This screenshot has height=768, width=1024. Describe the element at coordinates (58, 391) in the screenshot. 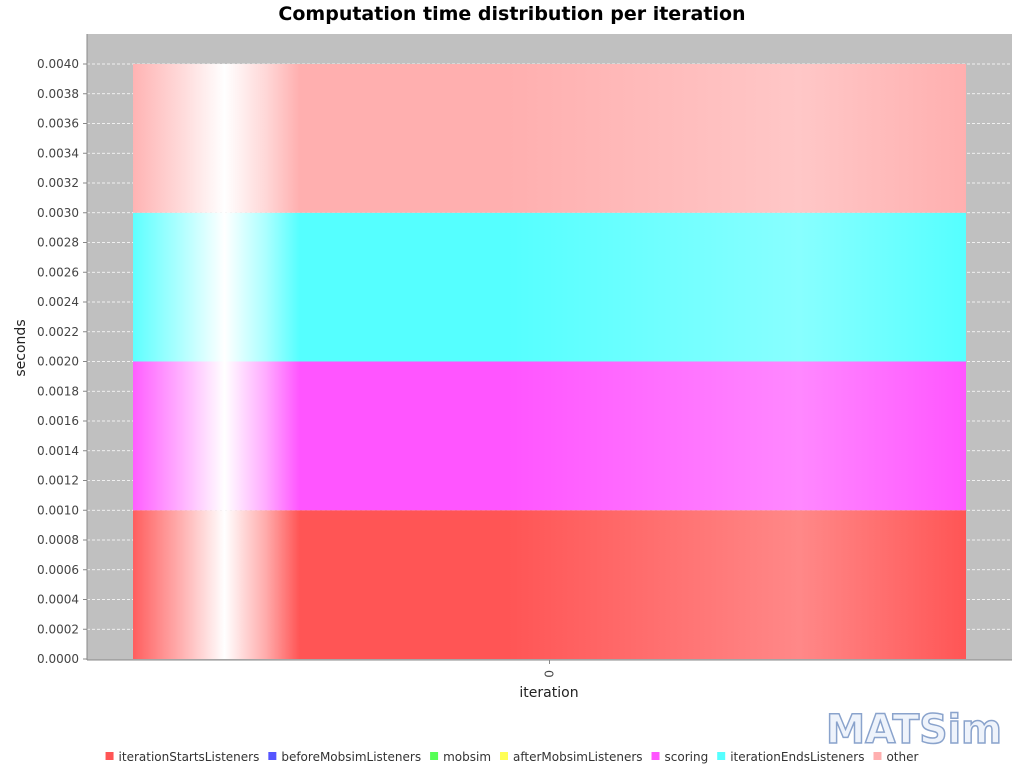

I see `y-tick-label: 0.0018` at that location.